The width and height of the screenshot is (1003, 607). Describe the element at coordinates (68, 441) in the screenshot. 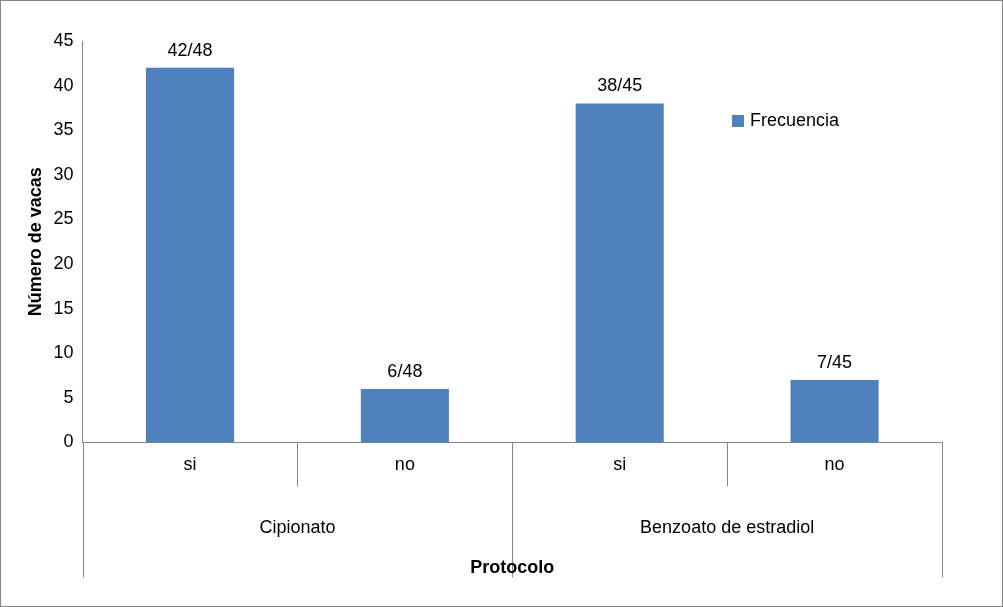

I see `y-tick-label: 0` at that location.